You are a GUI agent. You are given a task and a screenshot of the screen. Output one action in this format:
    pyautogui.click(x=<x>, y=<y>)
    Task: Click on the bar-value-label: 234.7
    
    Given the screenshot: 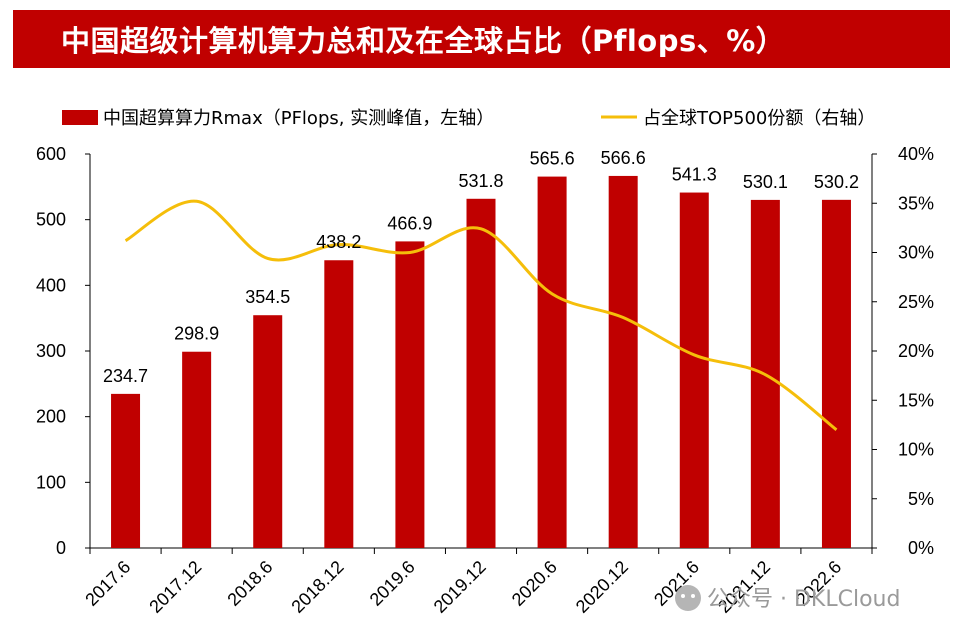 What is the action you would take?
    pyautogui.click(x=125, y=376)
    